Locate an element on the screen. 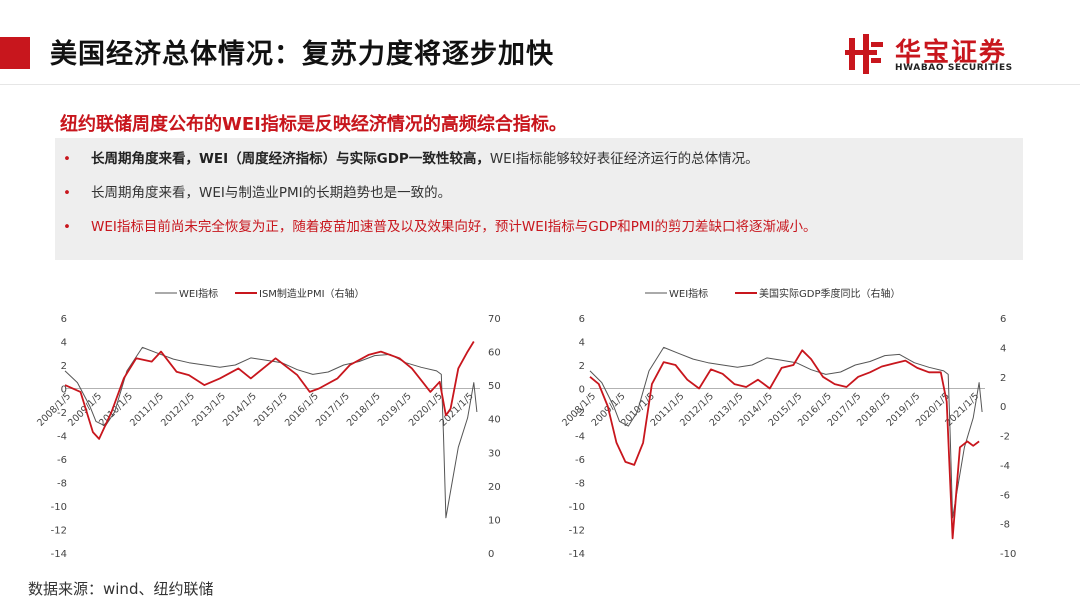 The image size is (1080, 608). bullet-2: • 长周期角度来看，WEI与制造业PMI的长期趋势也是一致的。 is located at coordinates (257, 191).